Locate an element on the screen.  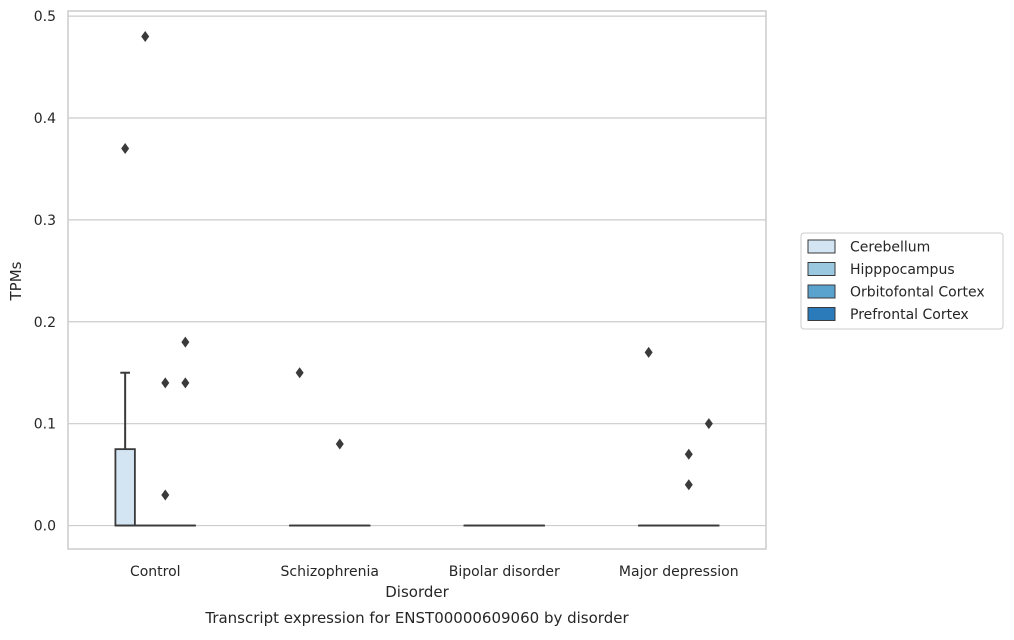
legend-label: Cerebellum is located at coordinates (890, 248).